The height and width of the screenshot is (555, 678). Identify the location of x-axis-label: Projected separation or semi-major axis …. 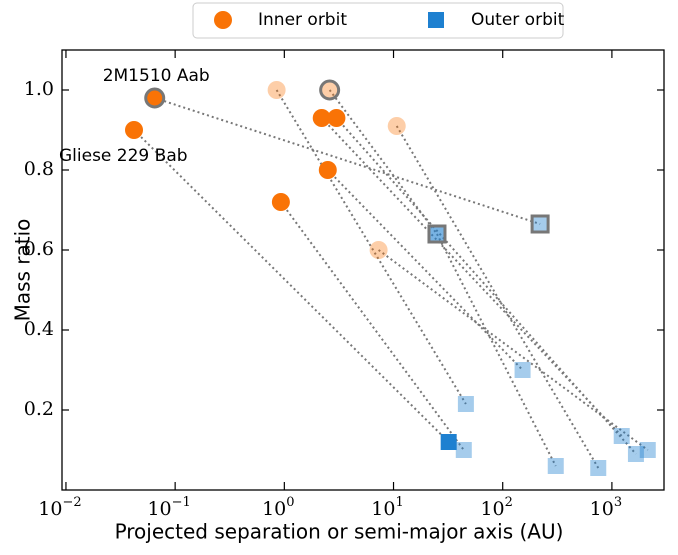
(339, 532).